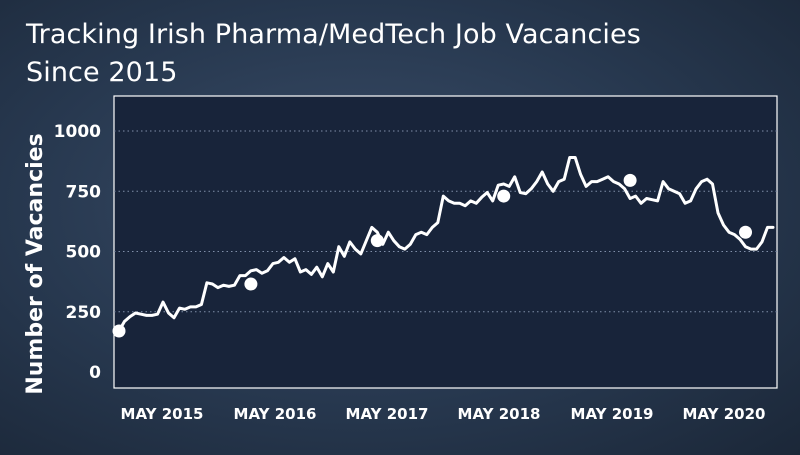  What do you see at coordinates (724, 414) in the screenshot?
I see `x-tick-label: MAY 2020` at bounding box center [724, 414].